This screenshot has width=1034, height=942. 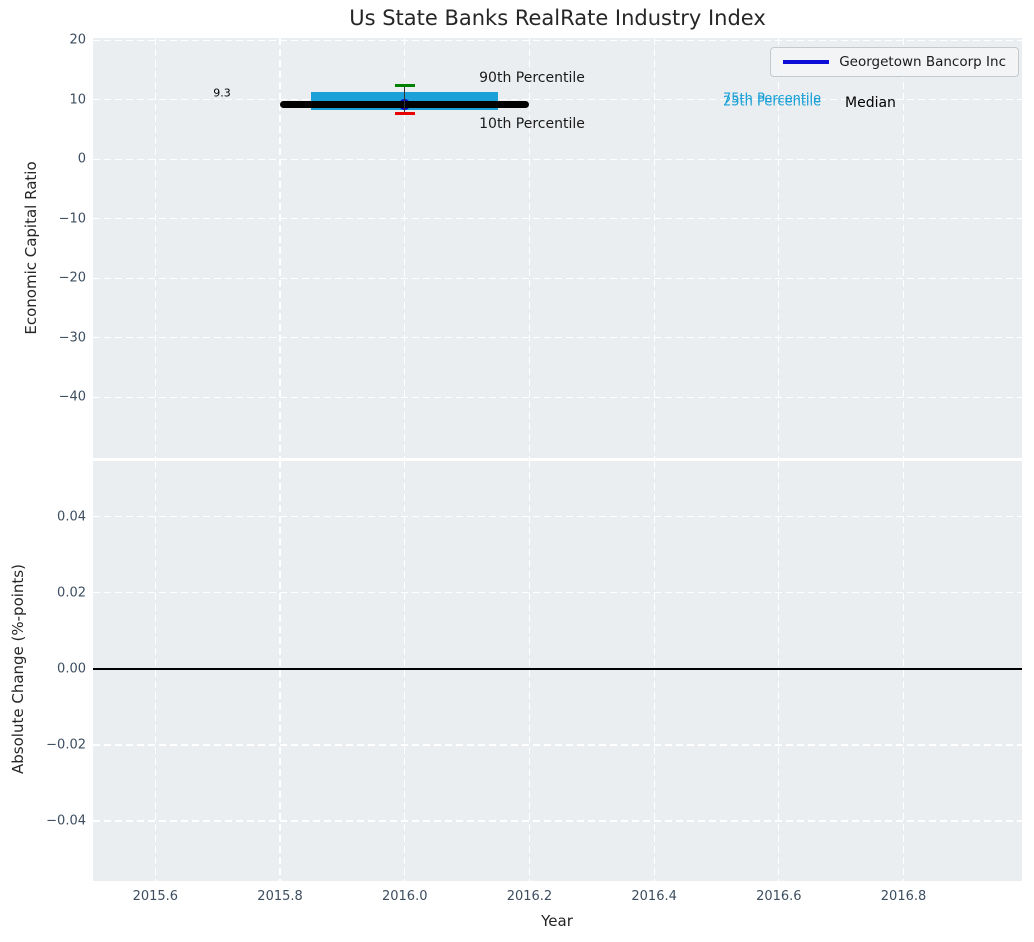 I want to click on y-tick-label: −30, so click(x=72, y=338).